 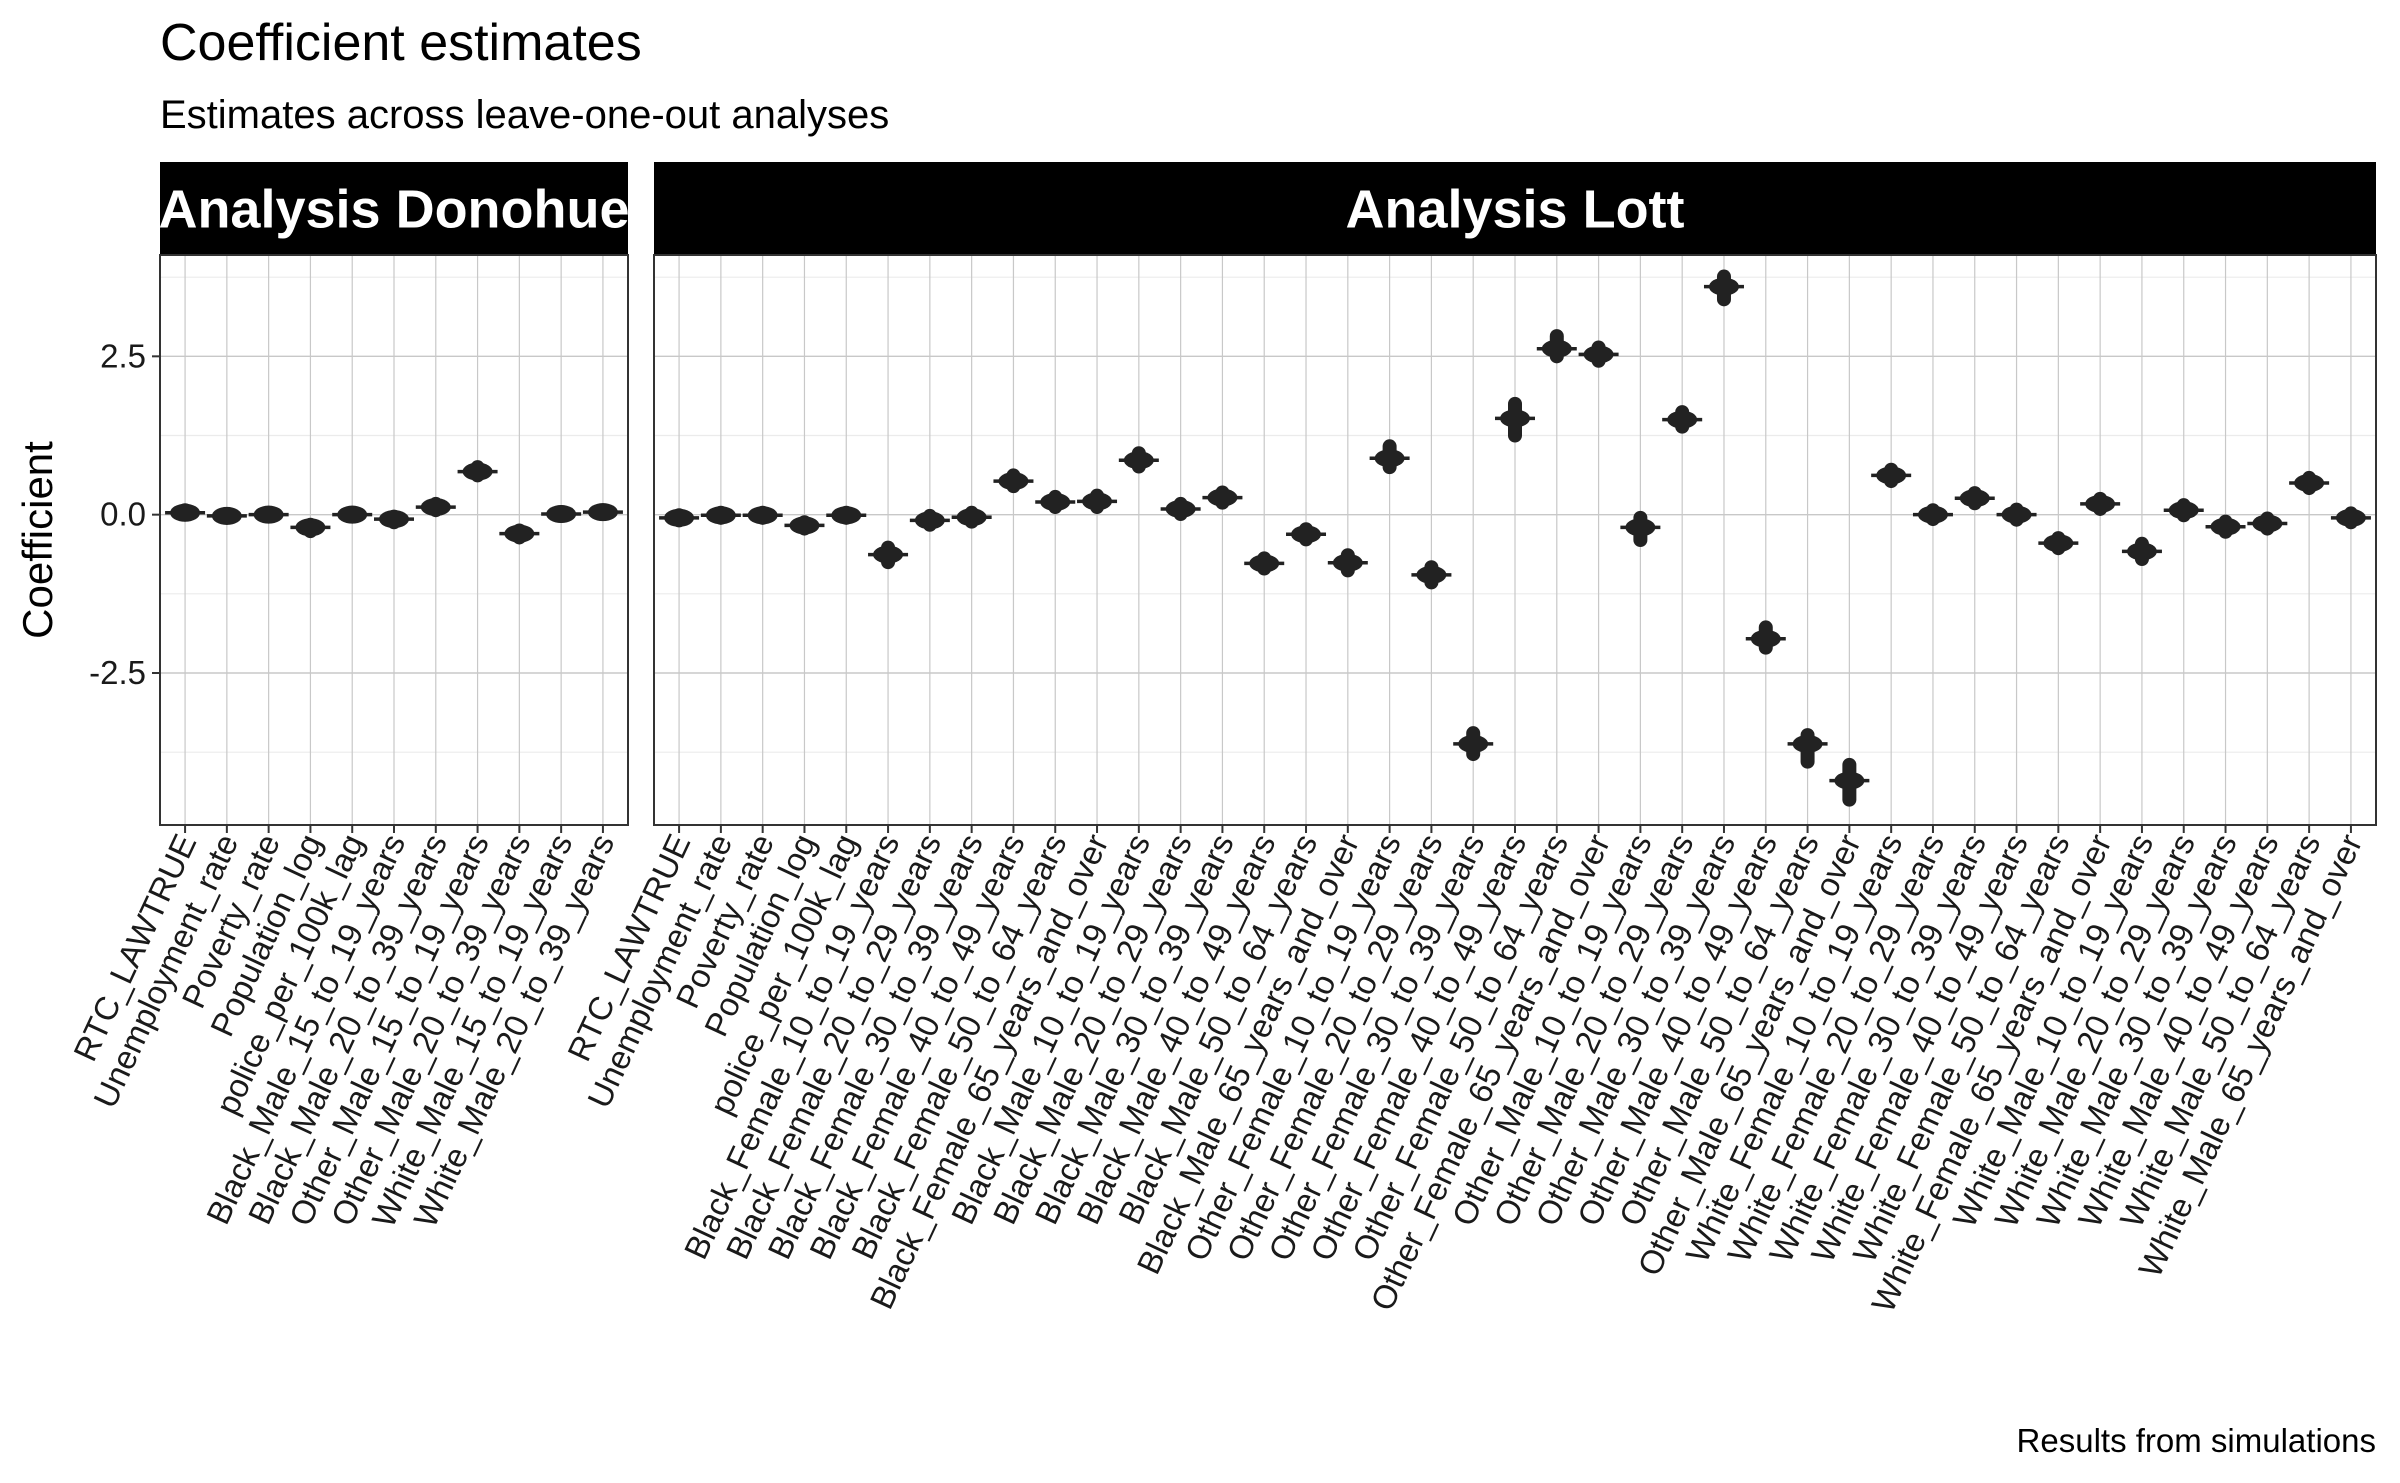 I want to click on chart-subtitle: Estimates across leave-one-out analyses, so click(x=524, y=115).